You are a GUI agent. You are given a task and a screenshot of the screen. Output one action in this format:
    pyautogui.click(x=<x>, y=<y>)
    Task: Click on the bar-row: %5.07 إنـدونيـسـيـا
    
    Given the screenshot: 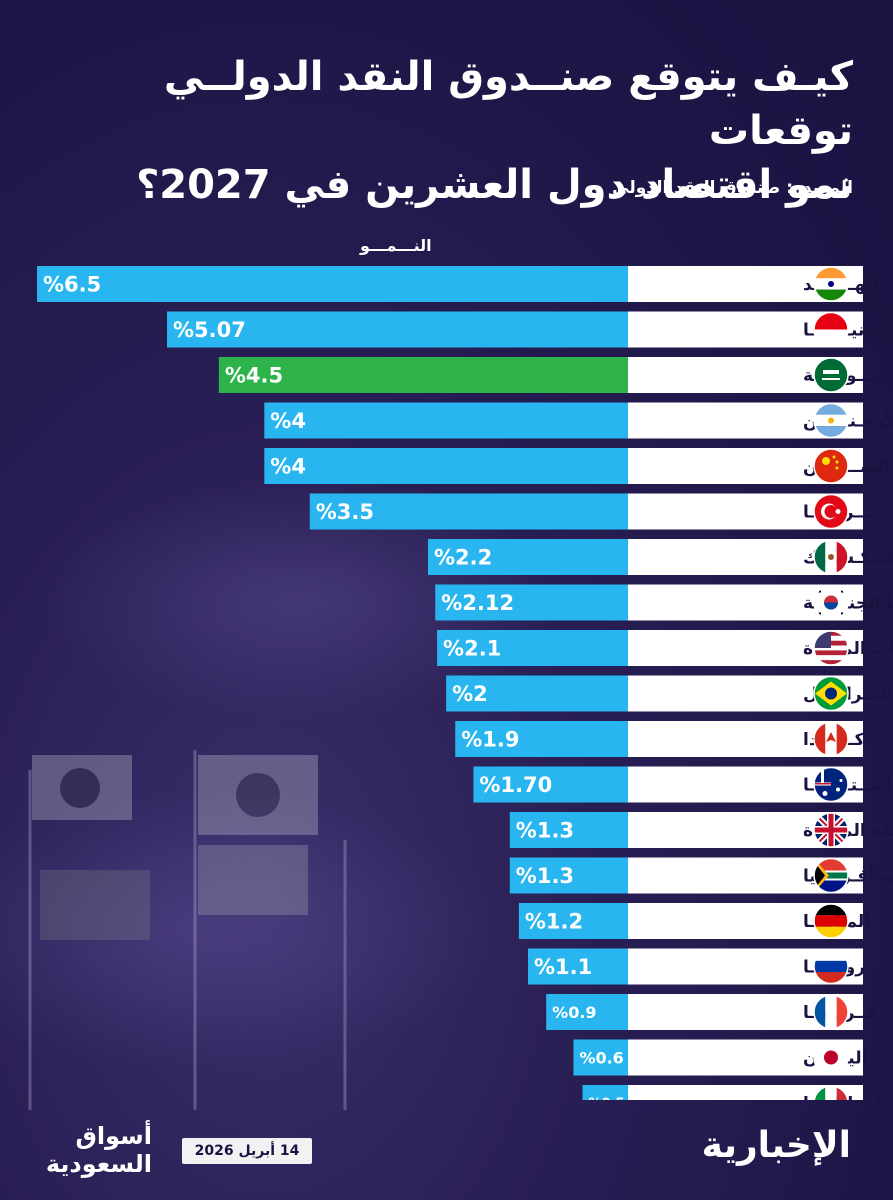 What is the action you would take?
    pyautogui.click(x=530, y=329)
    